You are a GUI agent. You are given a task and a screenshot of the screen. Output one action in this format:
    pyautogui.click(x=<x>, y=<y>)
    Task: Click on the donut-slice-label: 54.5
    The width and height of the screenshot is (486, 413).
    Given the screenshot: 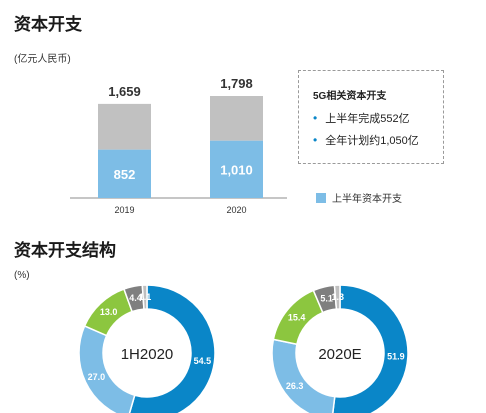 What is the action you would take?
    pyautogui.click(x=203, y=361)
    